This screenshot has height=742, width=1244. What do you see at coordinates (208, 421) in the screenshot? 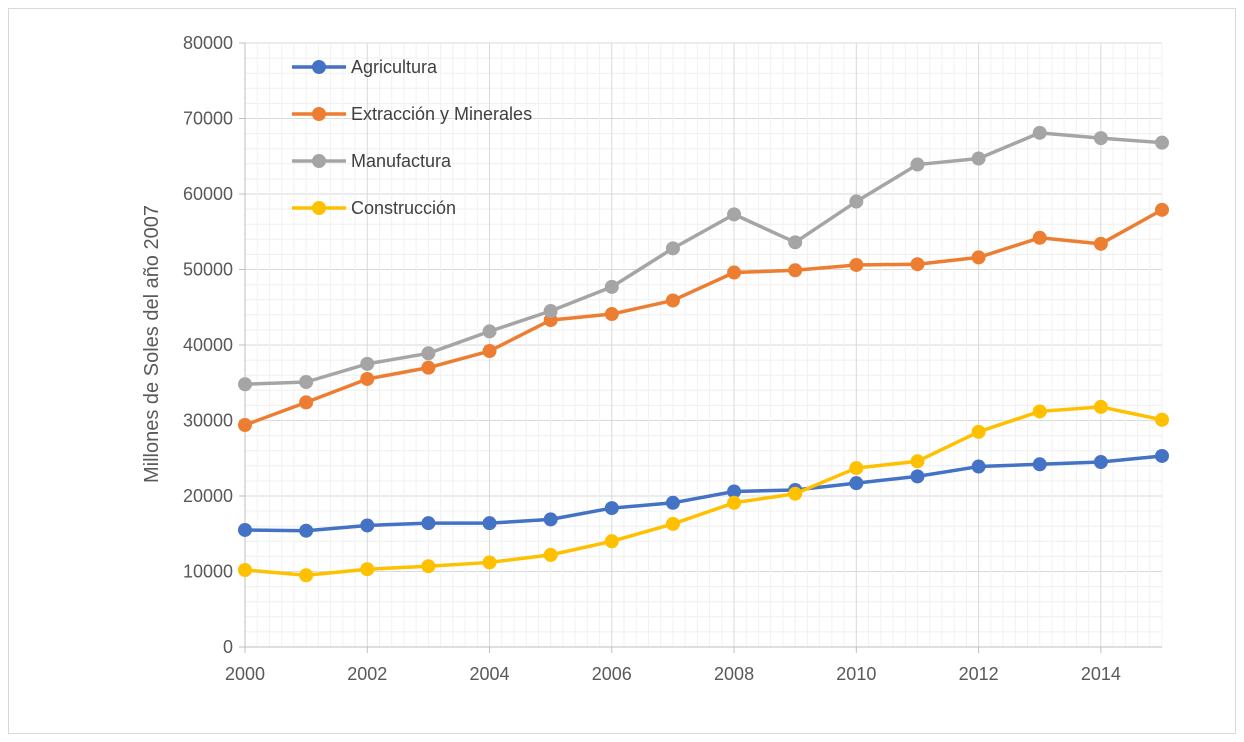
I see `y-tick-label: 30000` at bounding box center [208, 421].